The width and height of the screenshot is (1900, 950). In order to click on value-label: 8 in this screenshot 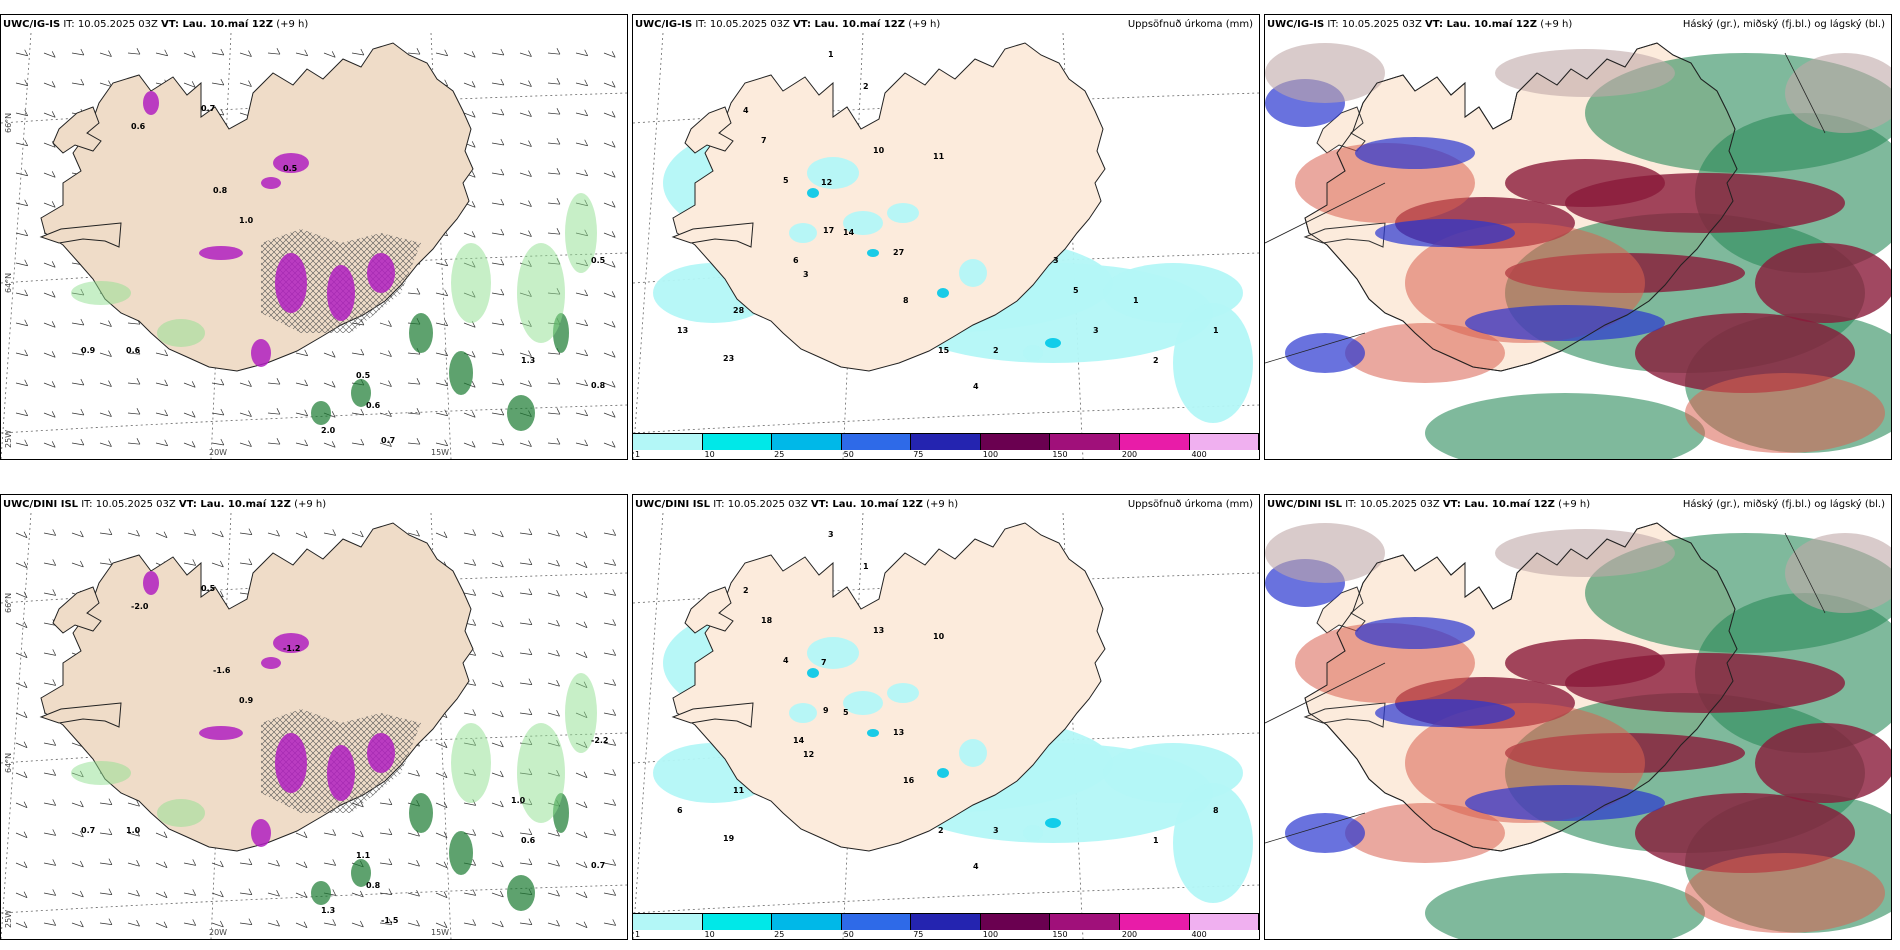, I will do `click(906, 300)`.